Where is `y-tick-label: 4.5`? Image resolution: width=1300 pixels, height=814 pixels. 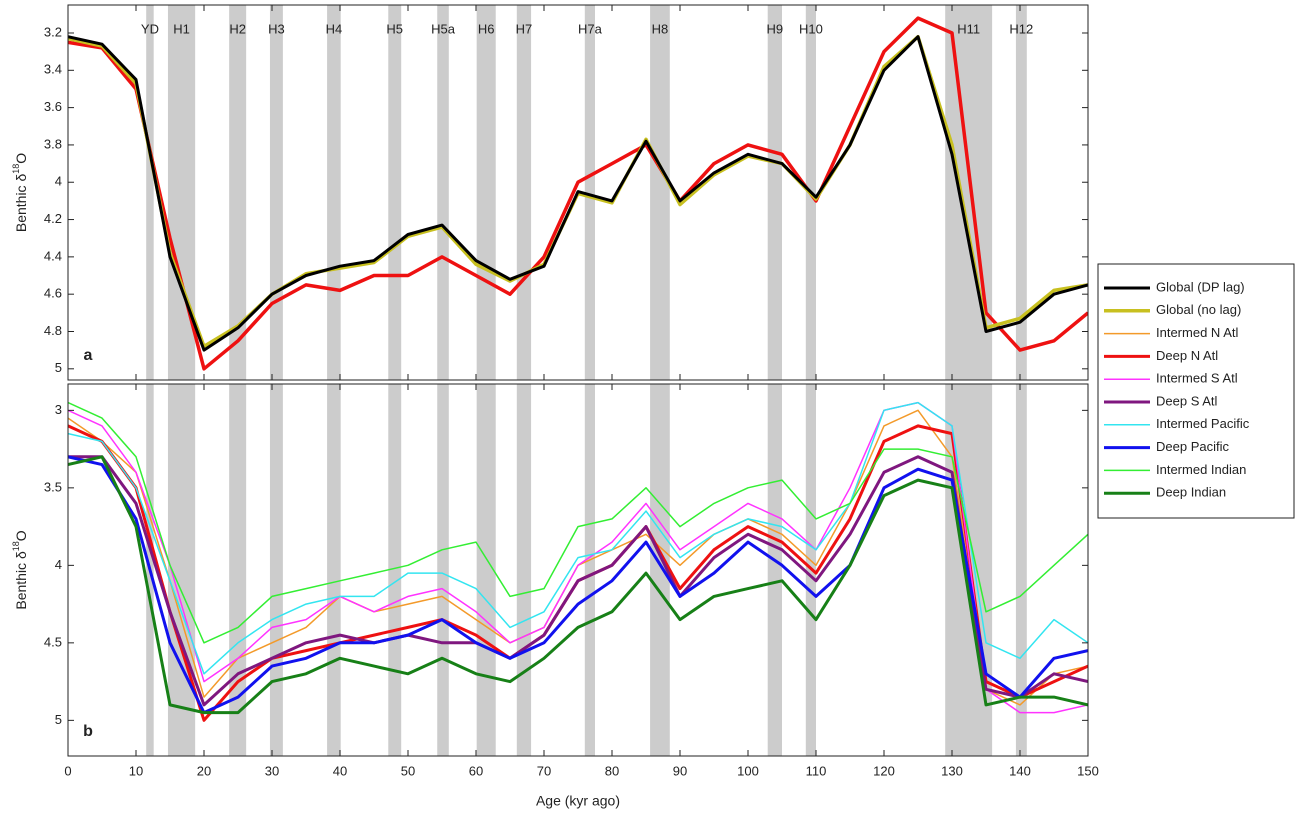 y-tick-label: 4.5 is located at coordinates (53, 641).